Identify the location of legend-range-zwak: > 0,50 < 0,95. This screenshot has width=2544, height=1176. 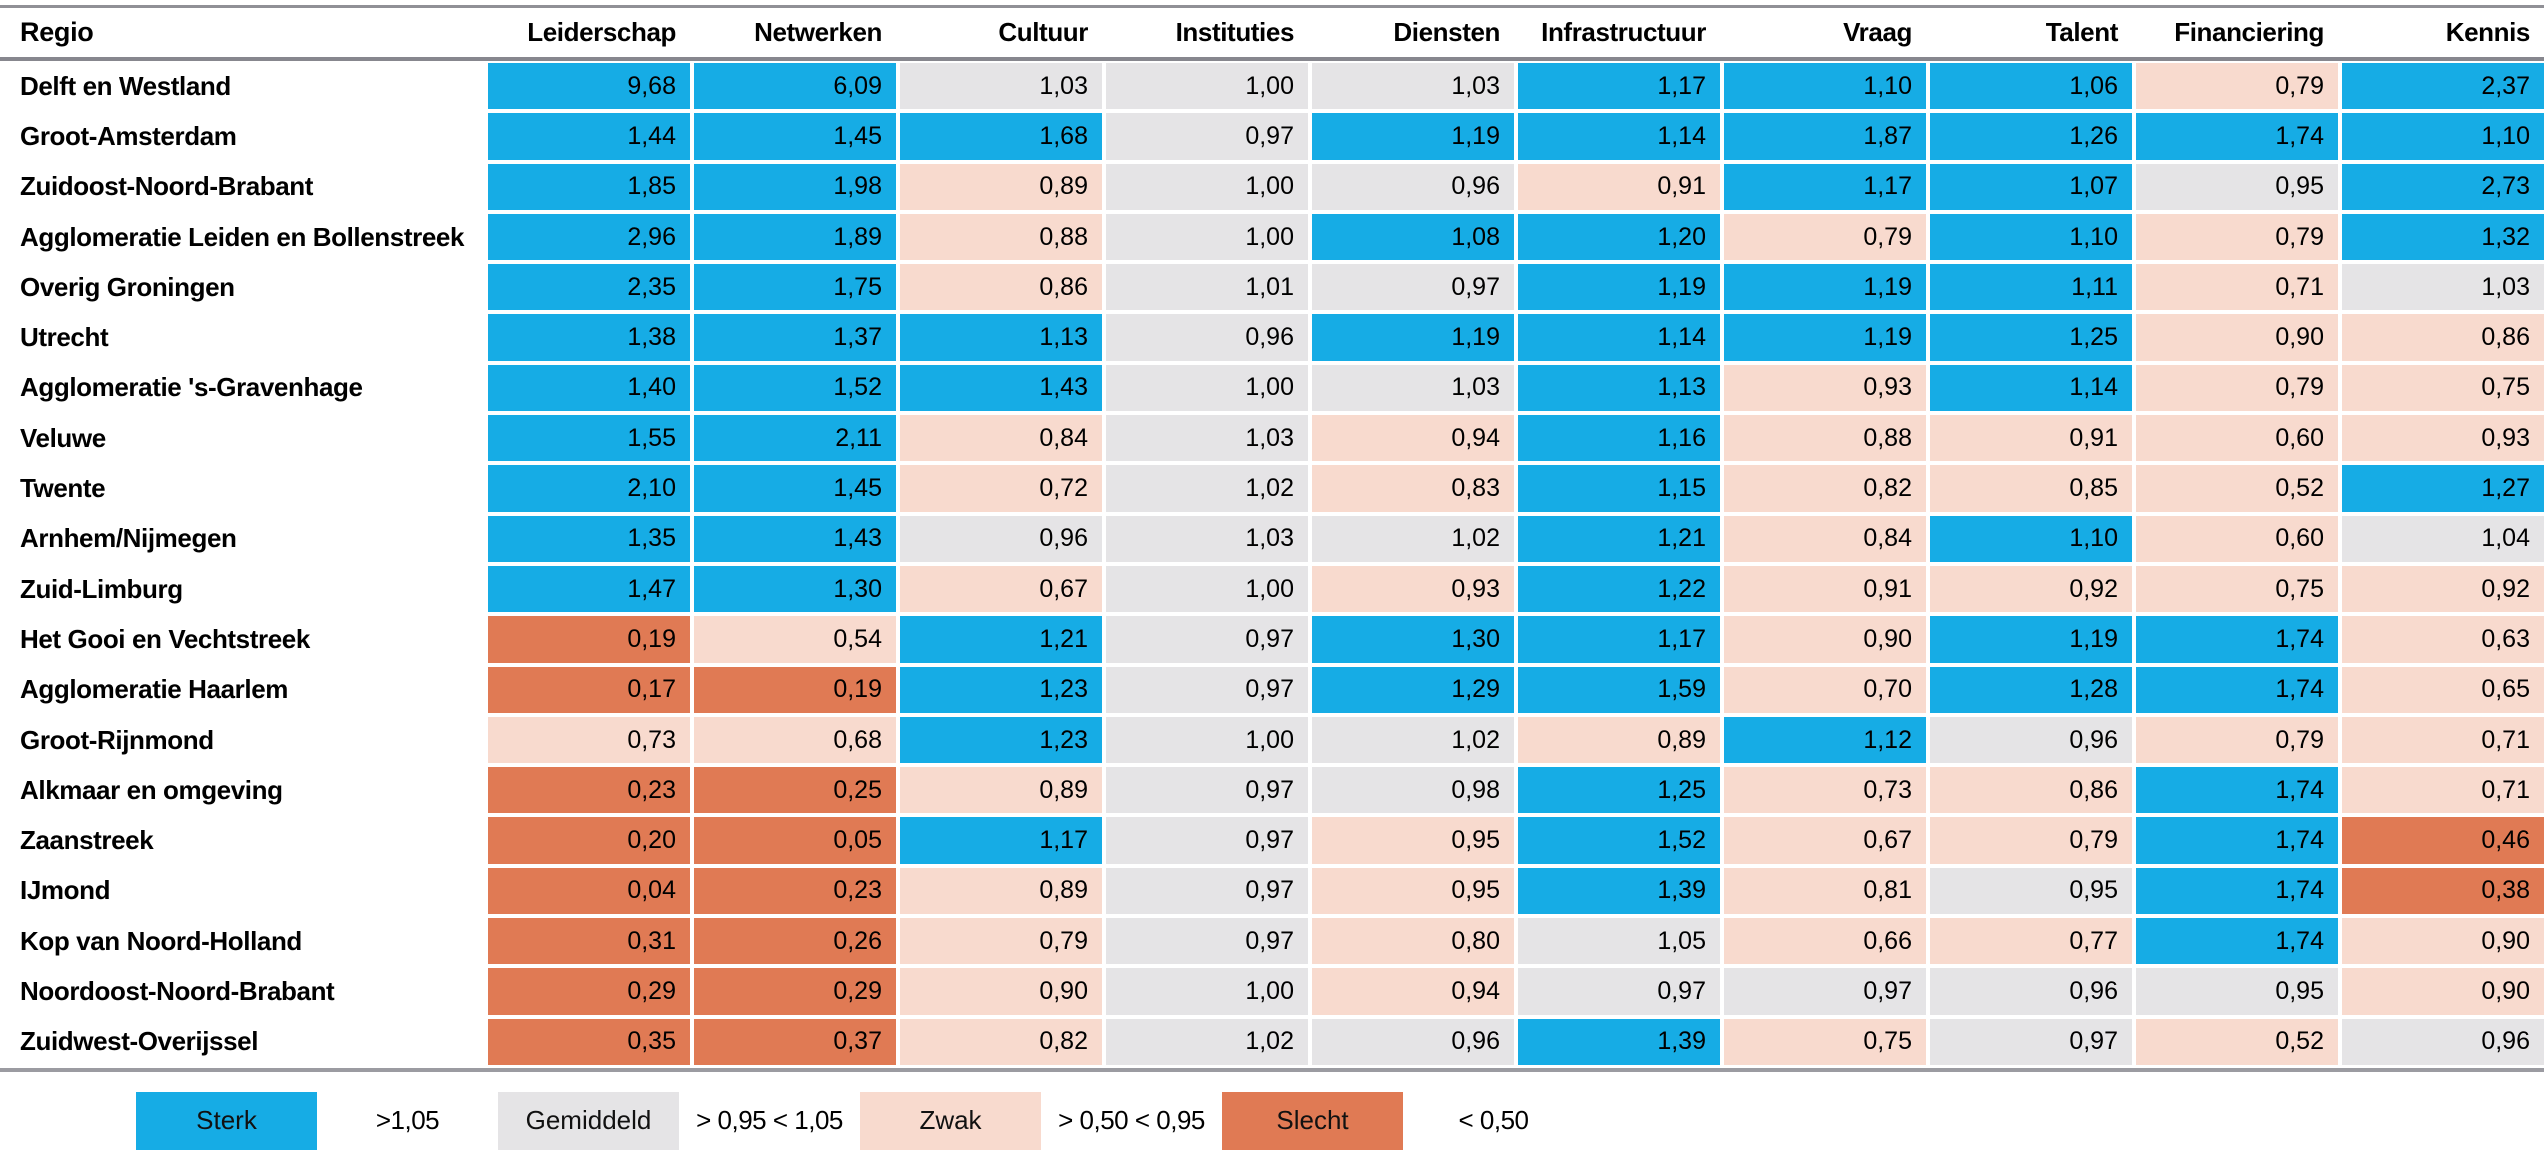
(1131, 1120).